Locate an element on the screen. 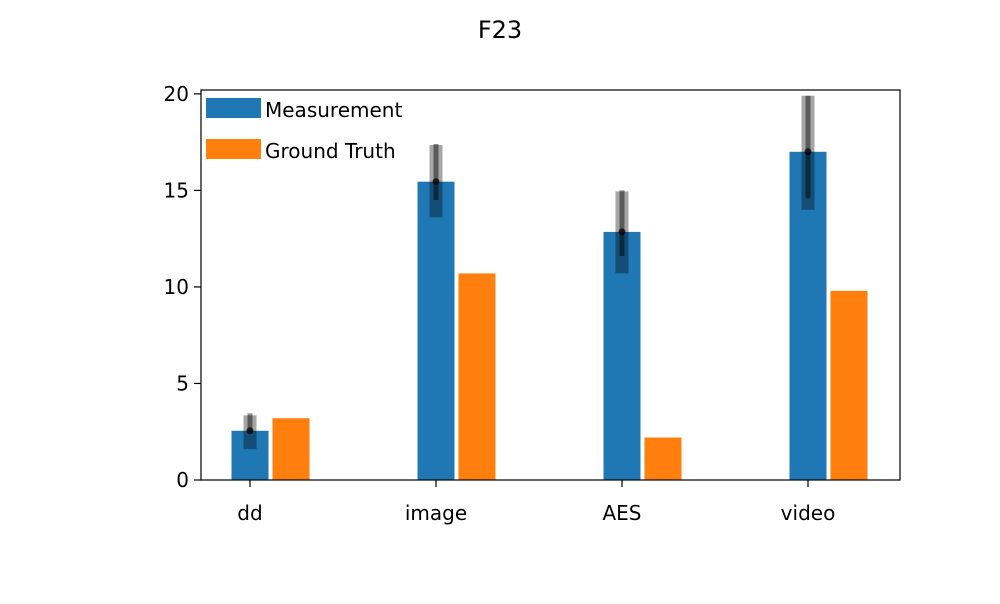 Image resolution: width=1000 pixels, height=604 pixels. y-tick-label-10: 10 is located at coordinates (176, 287).